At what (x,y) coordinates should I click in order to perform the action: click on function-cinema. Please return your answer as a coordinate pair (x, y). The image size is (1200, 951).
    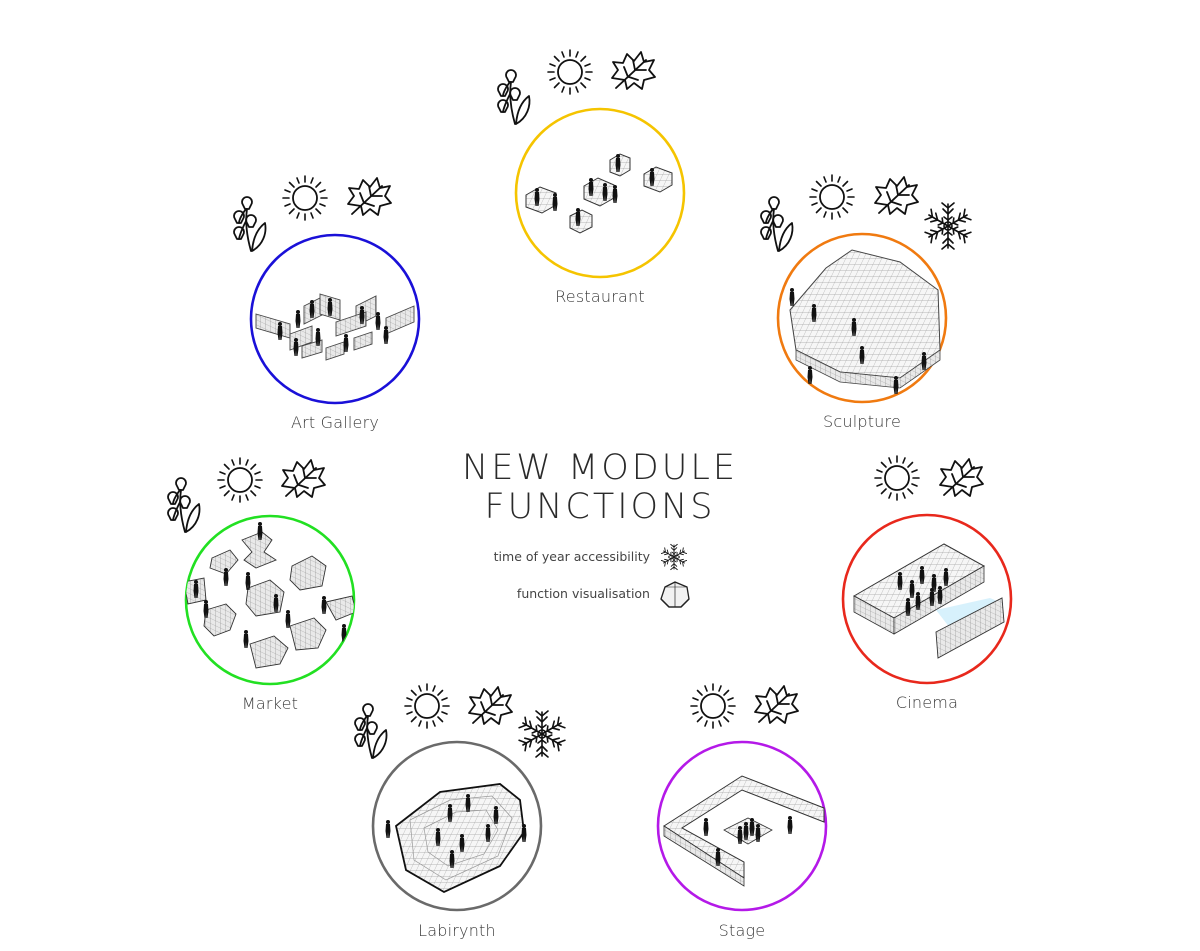
    Looking at the image, I should click on (927, 570).